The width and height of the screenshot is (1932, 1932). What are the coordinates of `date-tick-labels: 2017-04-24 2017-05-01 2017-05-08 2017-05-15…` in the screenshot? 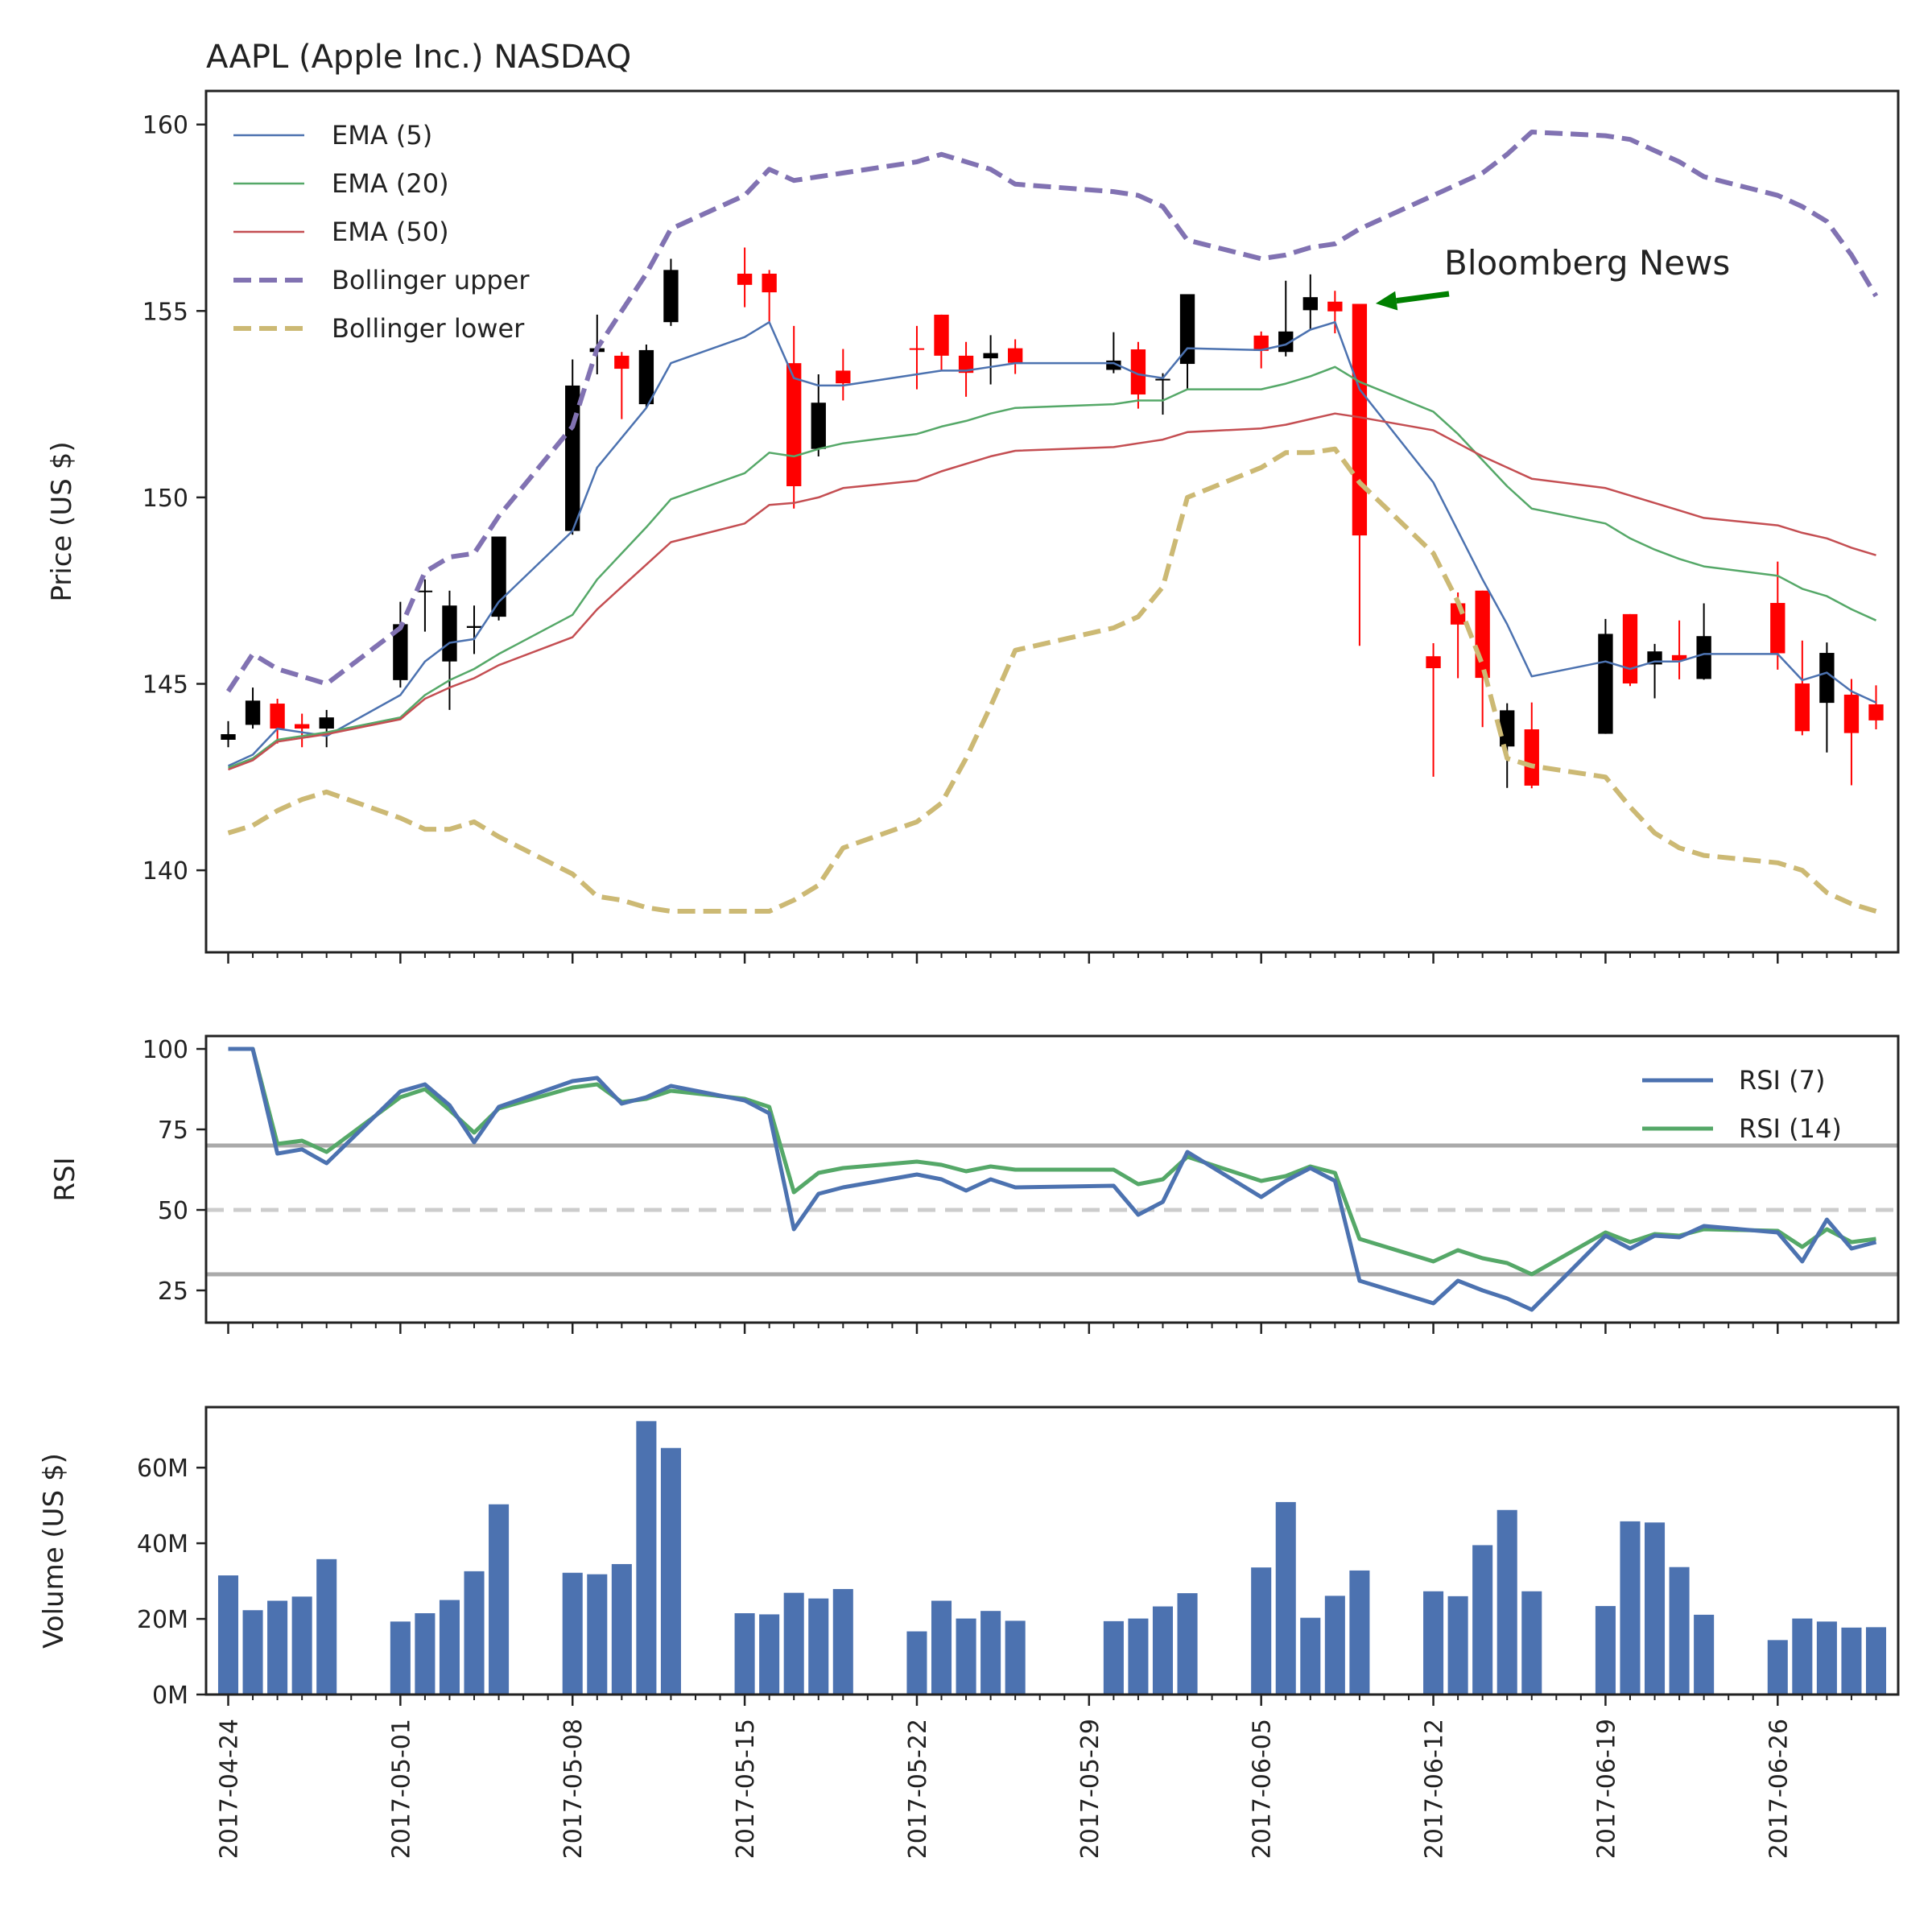 It's located at (1004, 1789).